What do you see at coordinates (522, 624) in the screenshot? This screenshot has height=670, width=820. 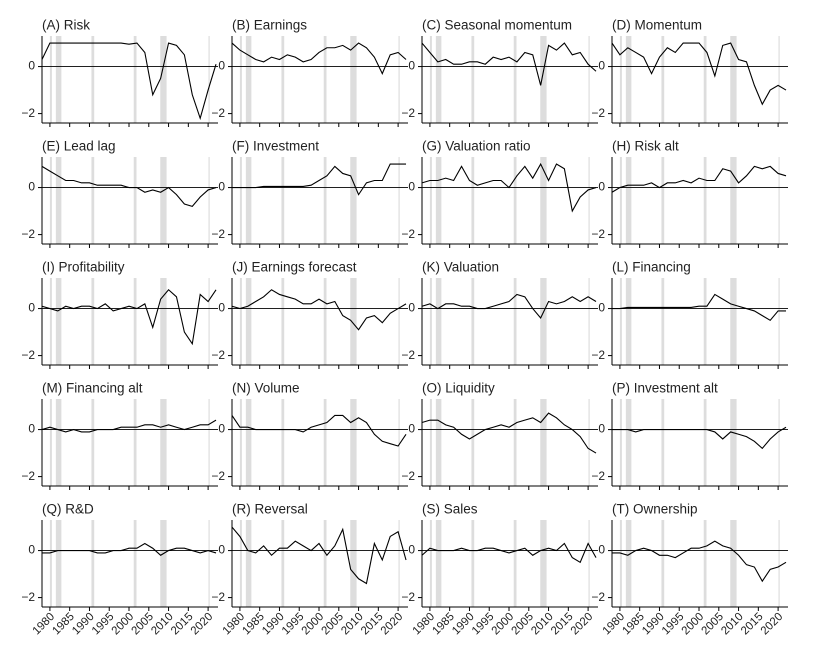 I see `x-tick-label: 2005` at bounding box center [522, 624].